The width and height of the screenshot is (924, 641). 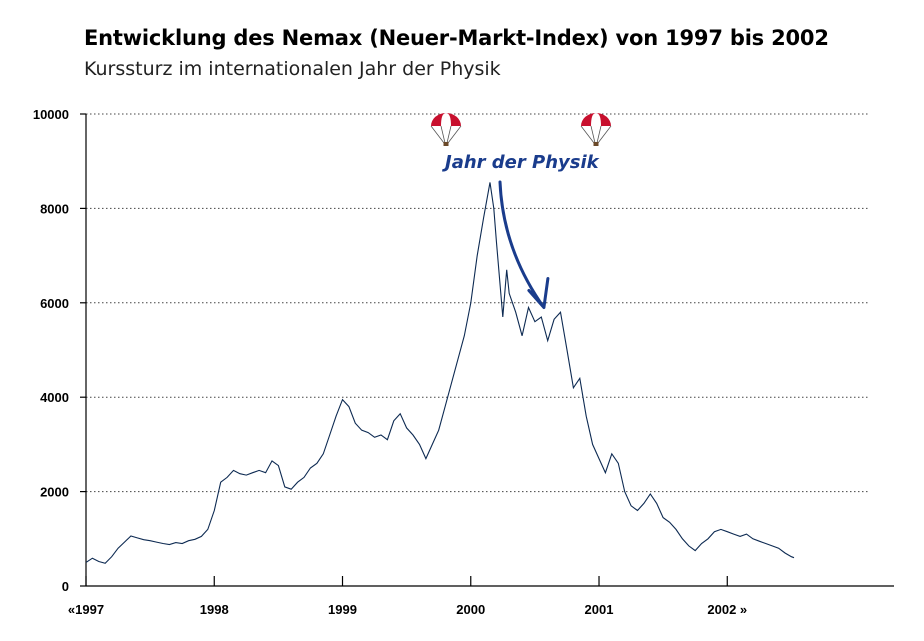 I want to click on y-axis, so click(x=83, y=350).